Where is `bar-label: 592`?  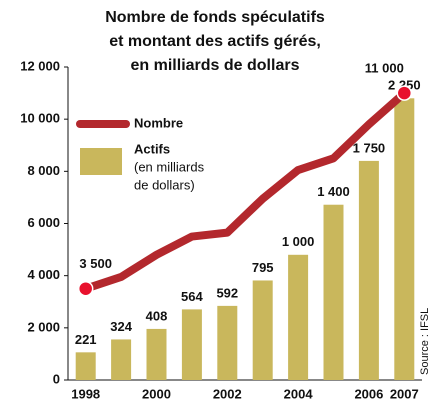 bar-label: 592 is located at coordinates (227, 292).